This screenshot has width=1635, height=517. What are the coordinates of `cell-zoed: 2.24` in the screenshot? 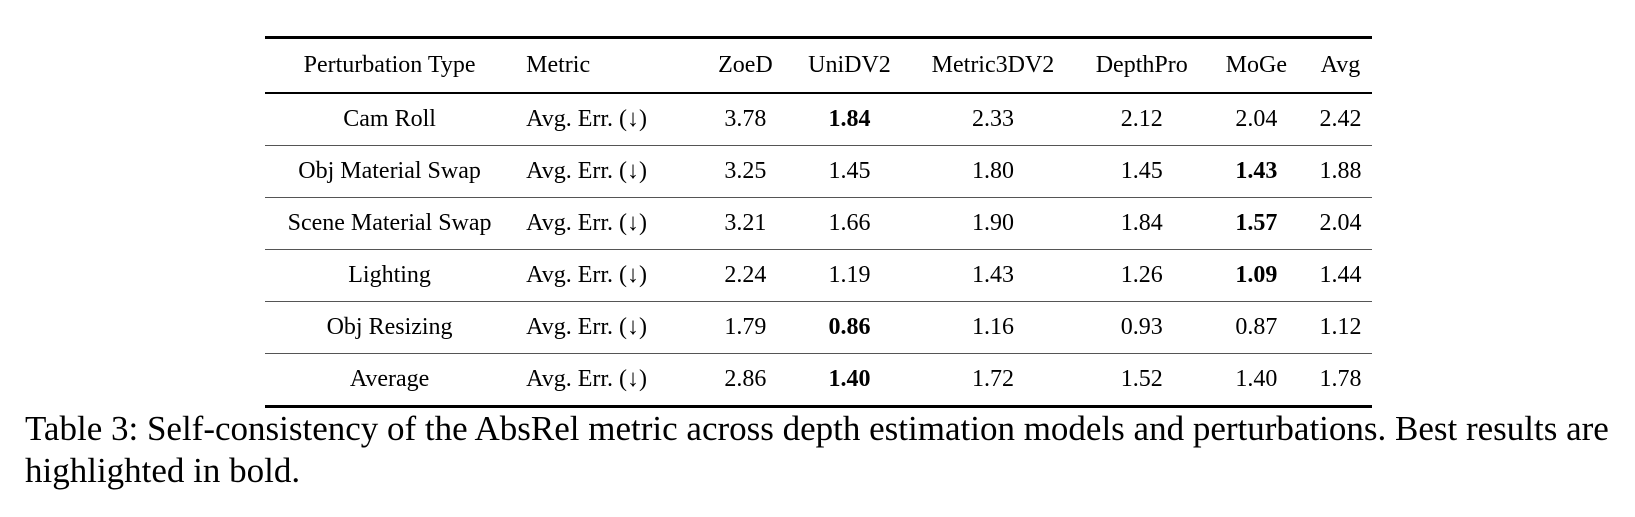 It's located at (745, 275).